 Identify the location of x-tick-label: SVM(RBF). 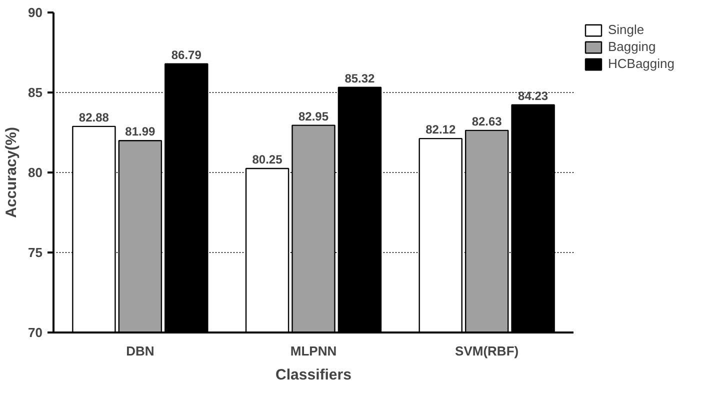
(487, 351).